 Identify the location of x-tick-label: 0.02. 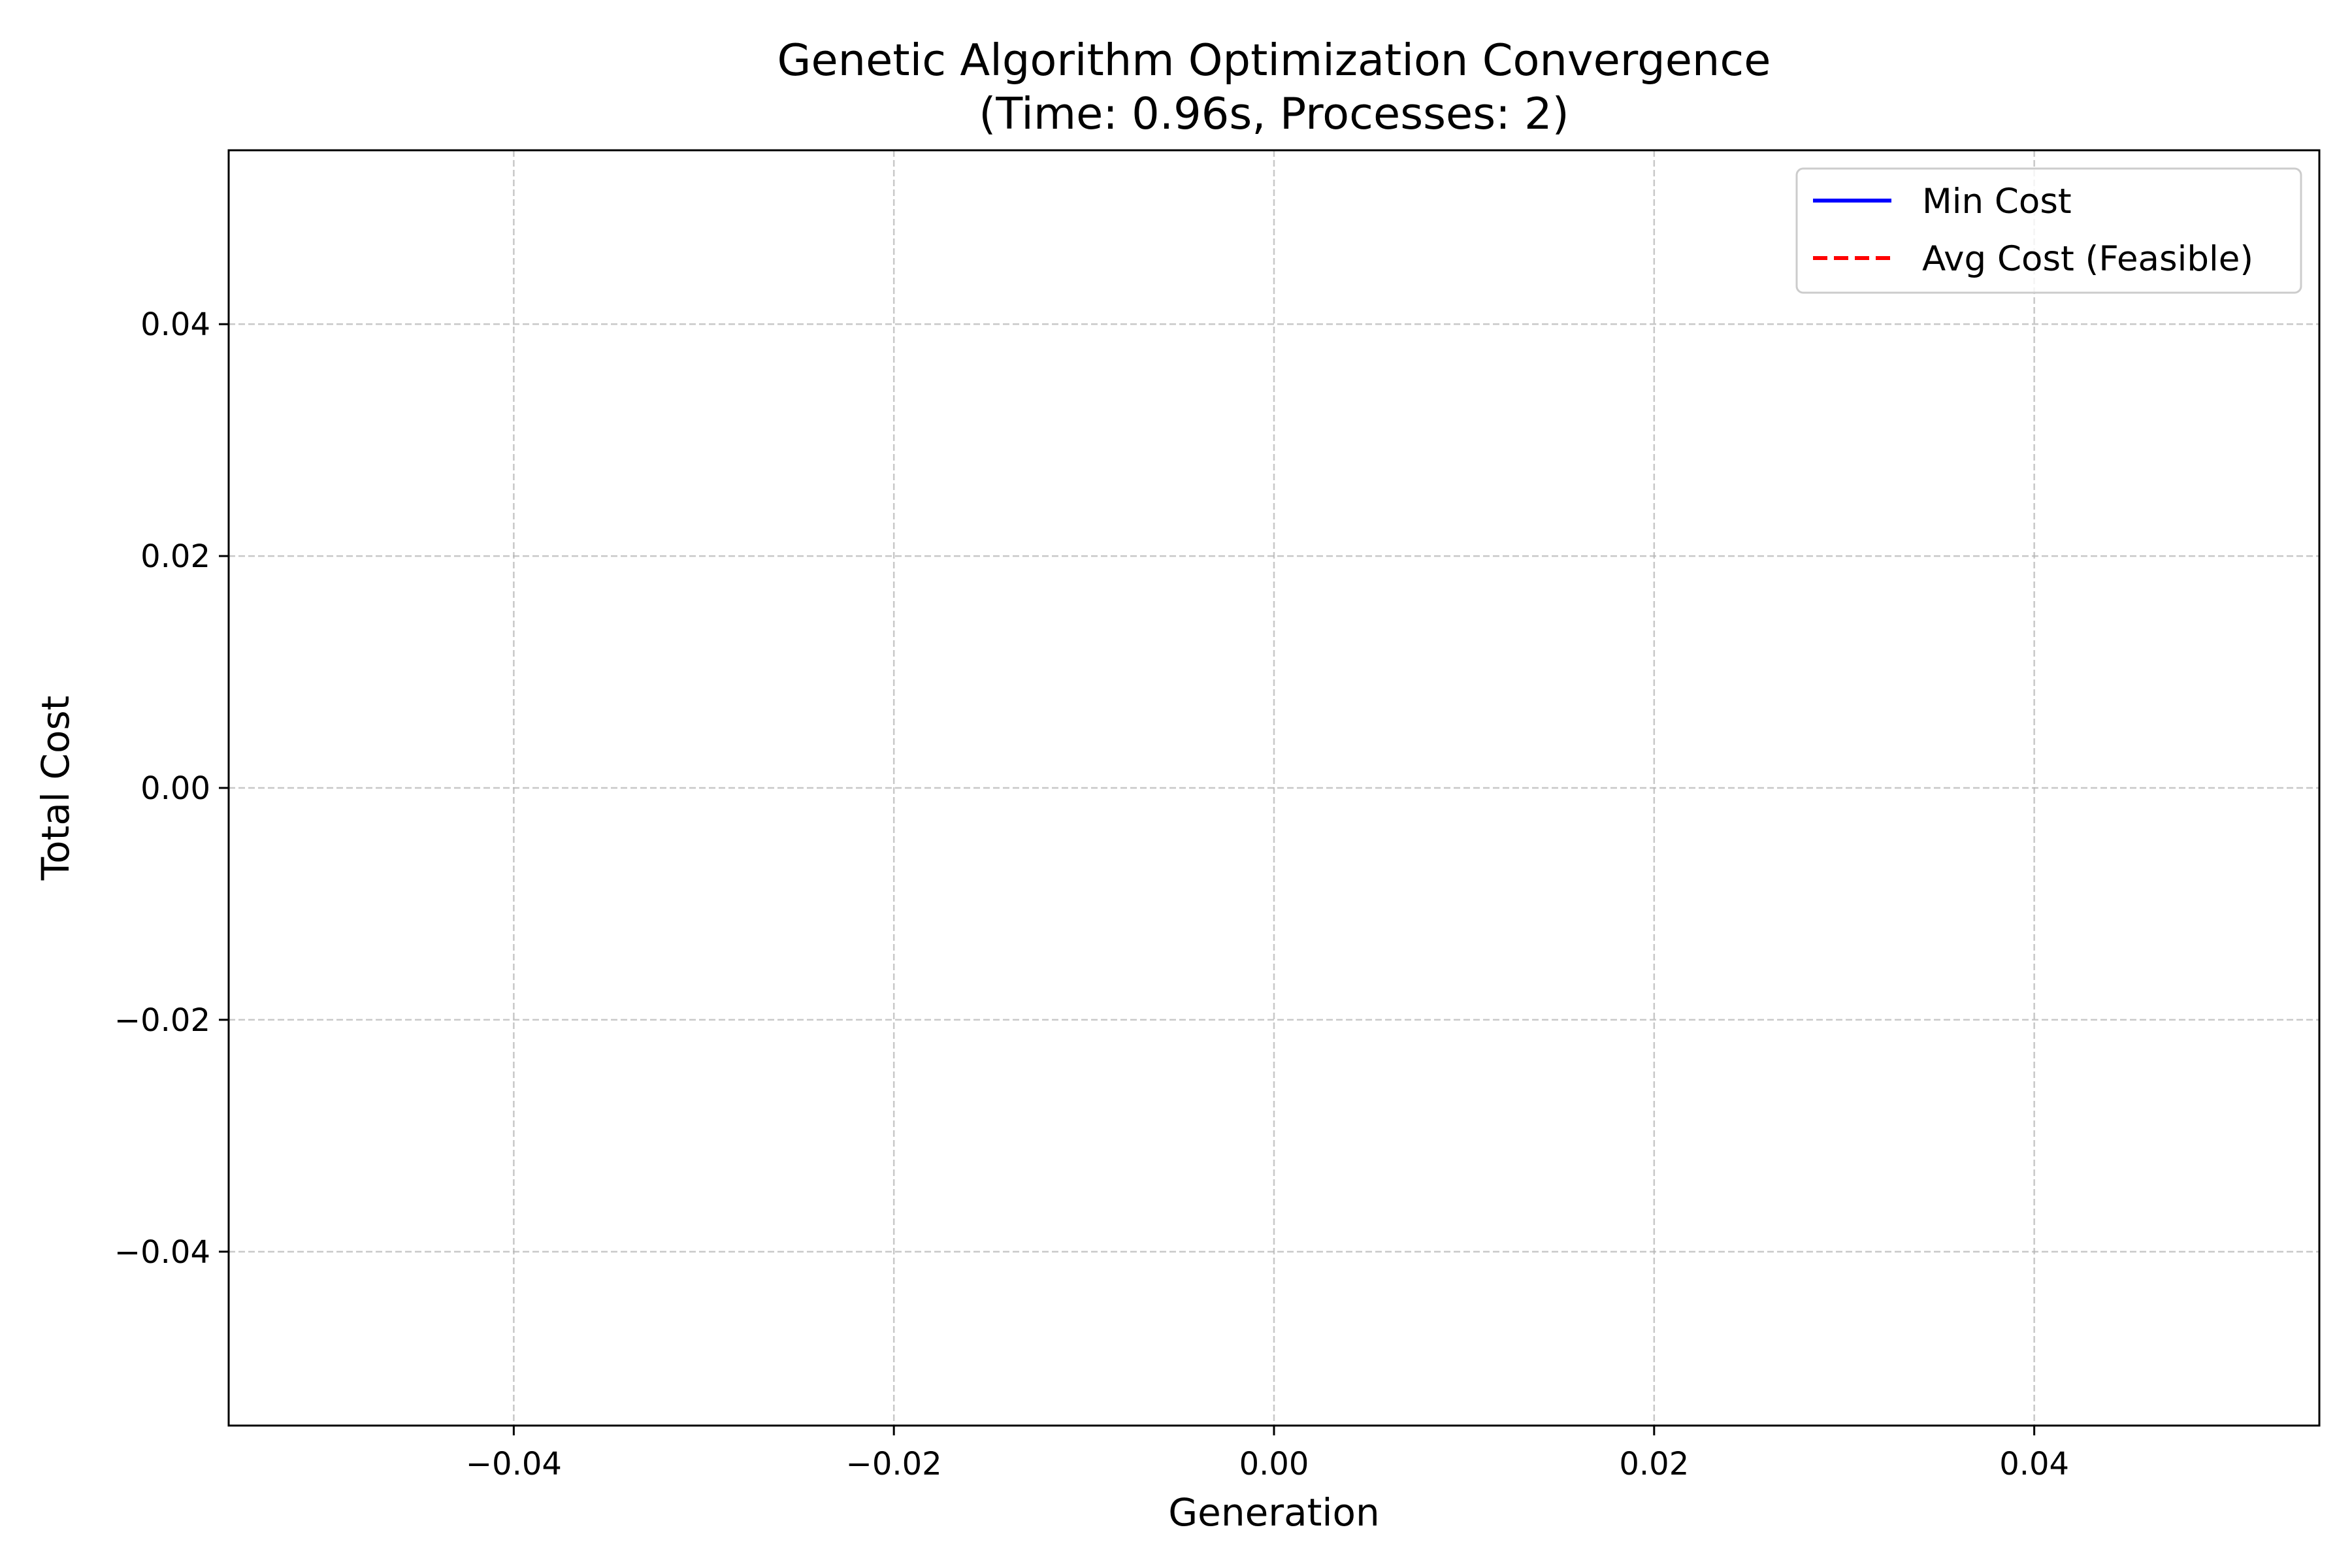
(1654, 1464).